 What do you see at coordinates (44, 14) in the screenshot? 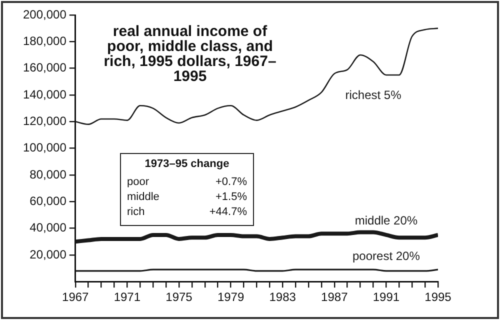
I see `y-tick-label: 200,000` at bounding box center [44, 14].